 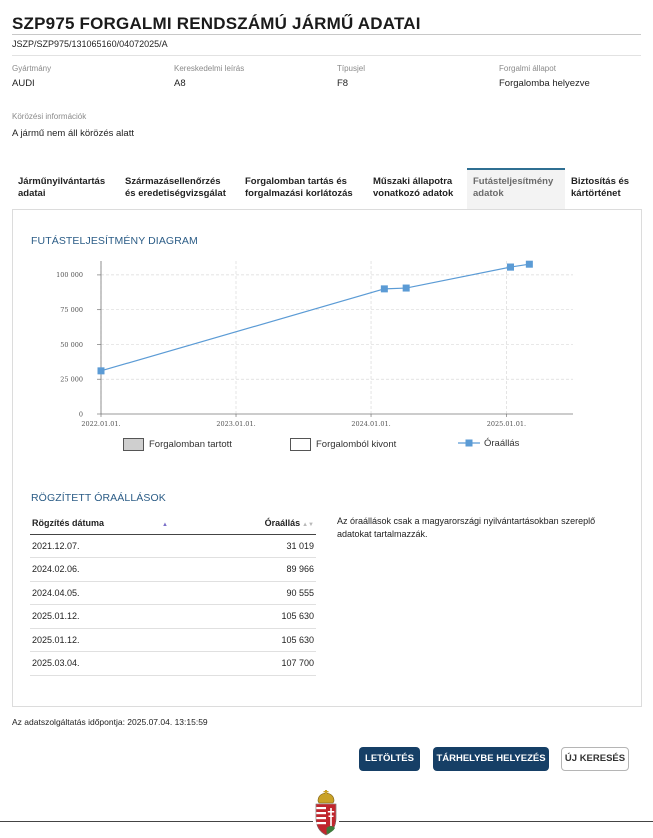 What do you see at coordinates (133, 663) in the screenshot?
I see `date-cell: 2025.03.04.` at bounding box center [133, 663].